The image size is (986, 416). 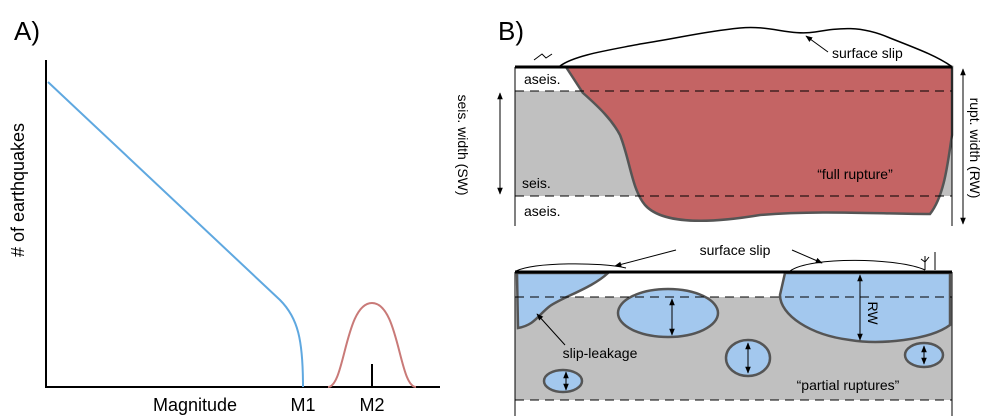 I want to click on marker-label: M1, so click(x=302, y=405).